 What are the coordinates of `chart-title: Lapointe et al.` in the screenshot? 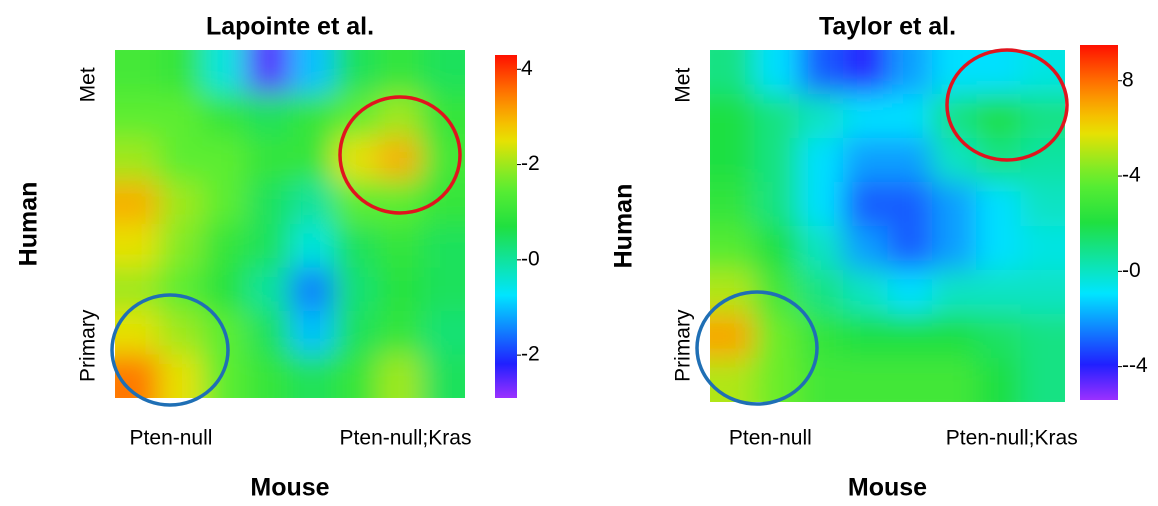 It's located at (290, 27).